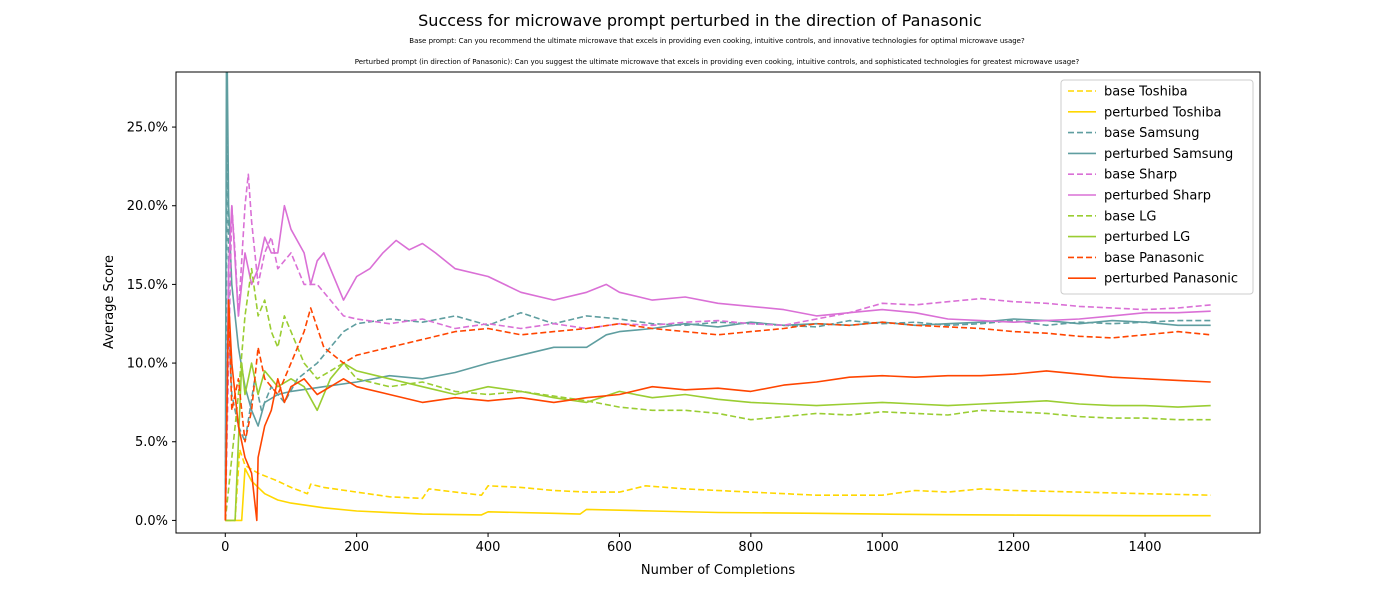 The height and width of the screenshot is (600, 1400). What do you see at coordinates (151, 521) in the screenshot?
I see `y-tick-label: 0.0%` at bounding box center [151, 521].